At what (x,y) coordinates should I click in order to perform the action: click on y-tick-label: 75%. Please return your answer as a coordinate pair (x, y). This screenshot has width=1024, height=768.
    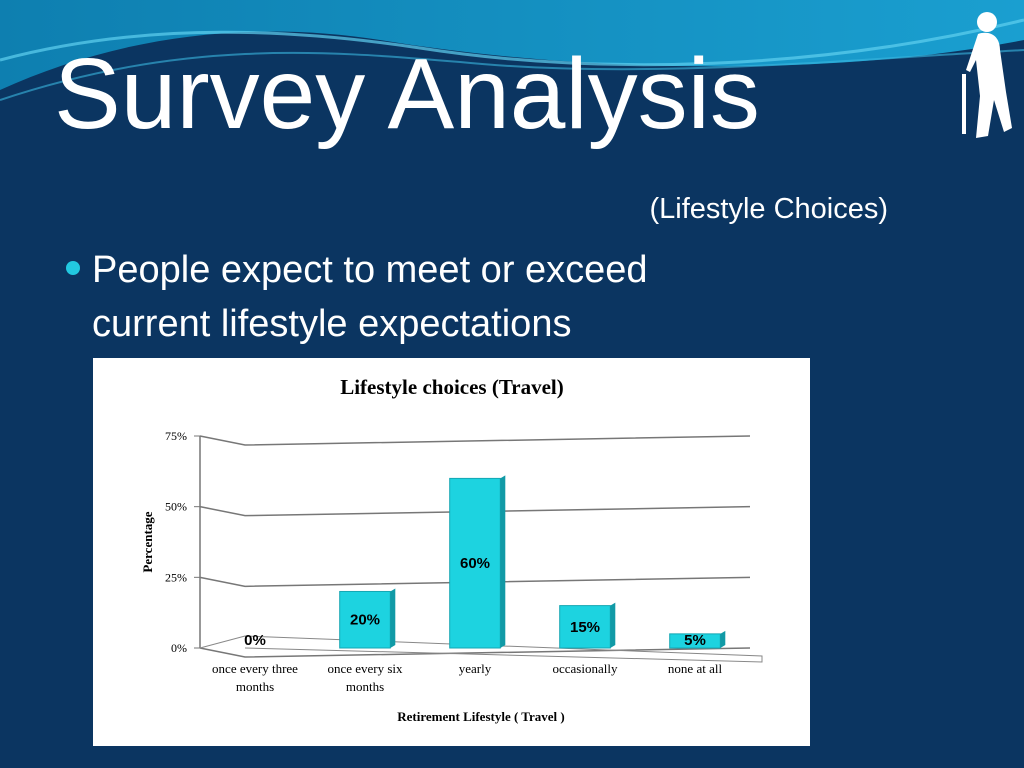
    Looking at the image, I should click on (176, 436).